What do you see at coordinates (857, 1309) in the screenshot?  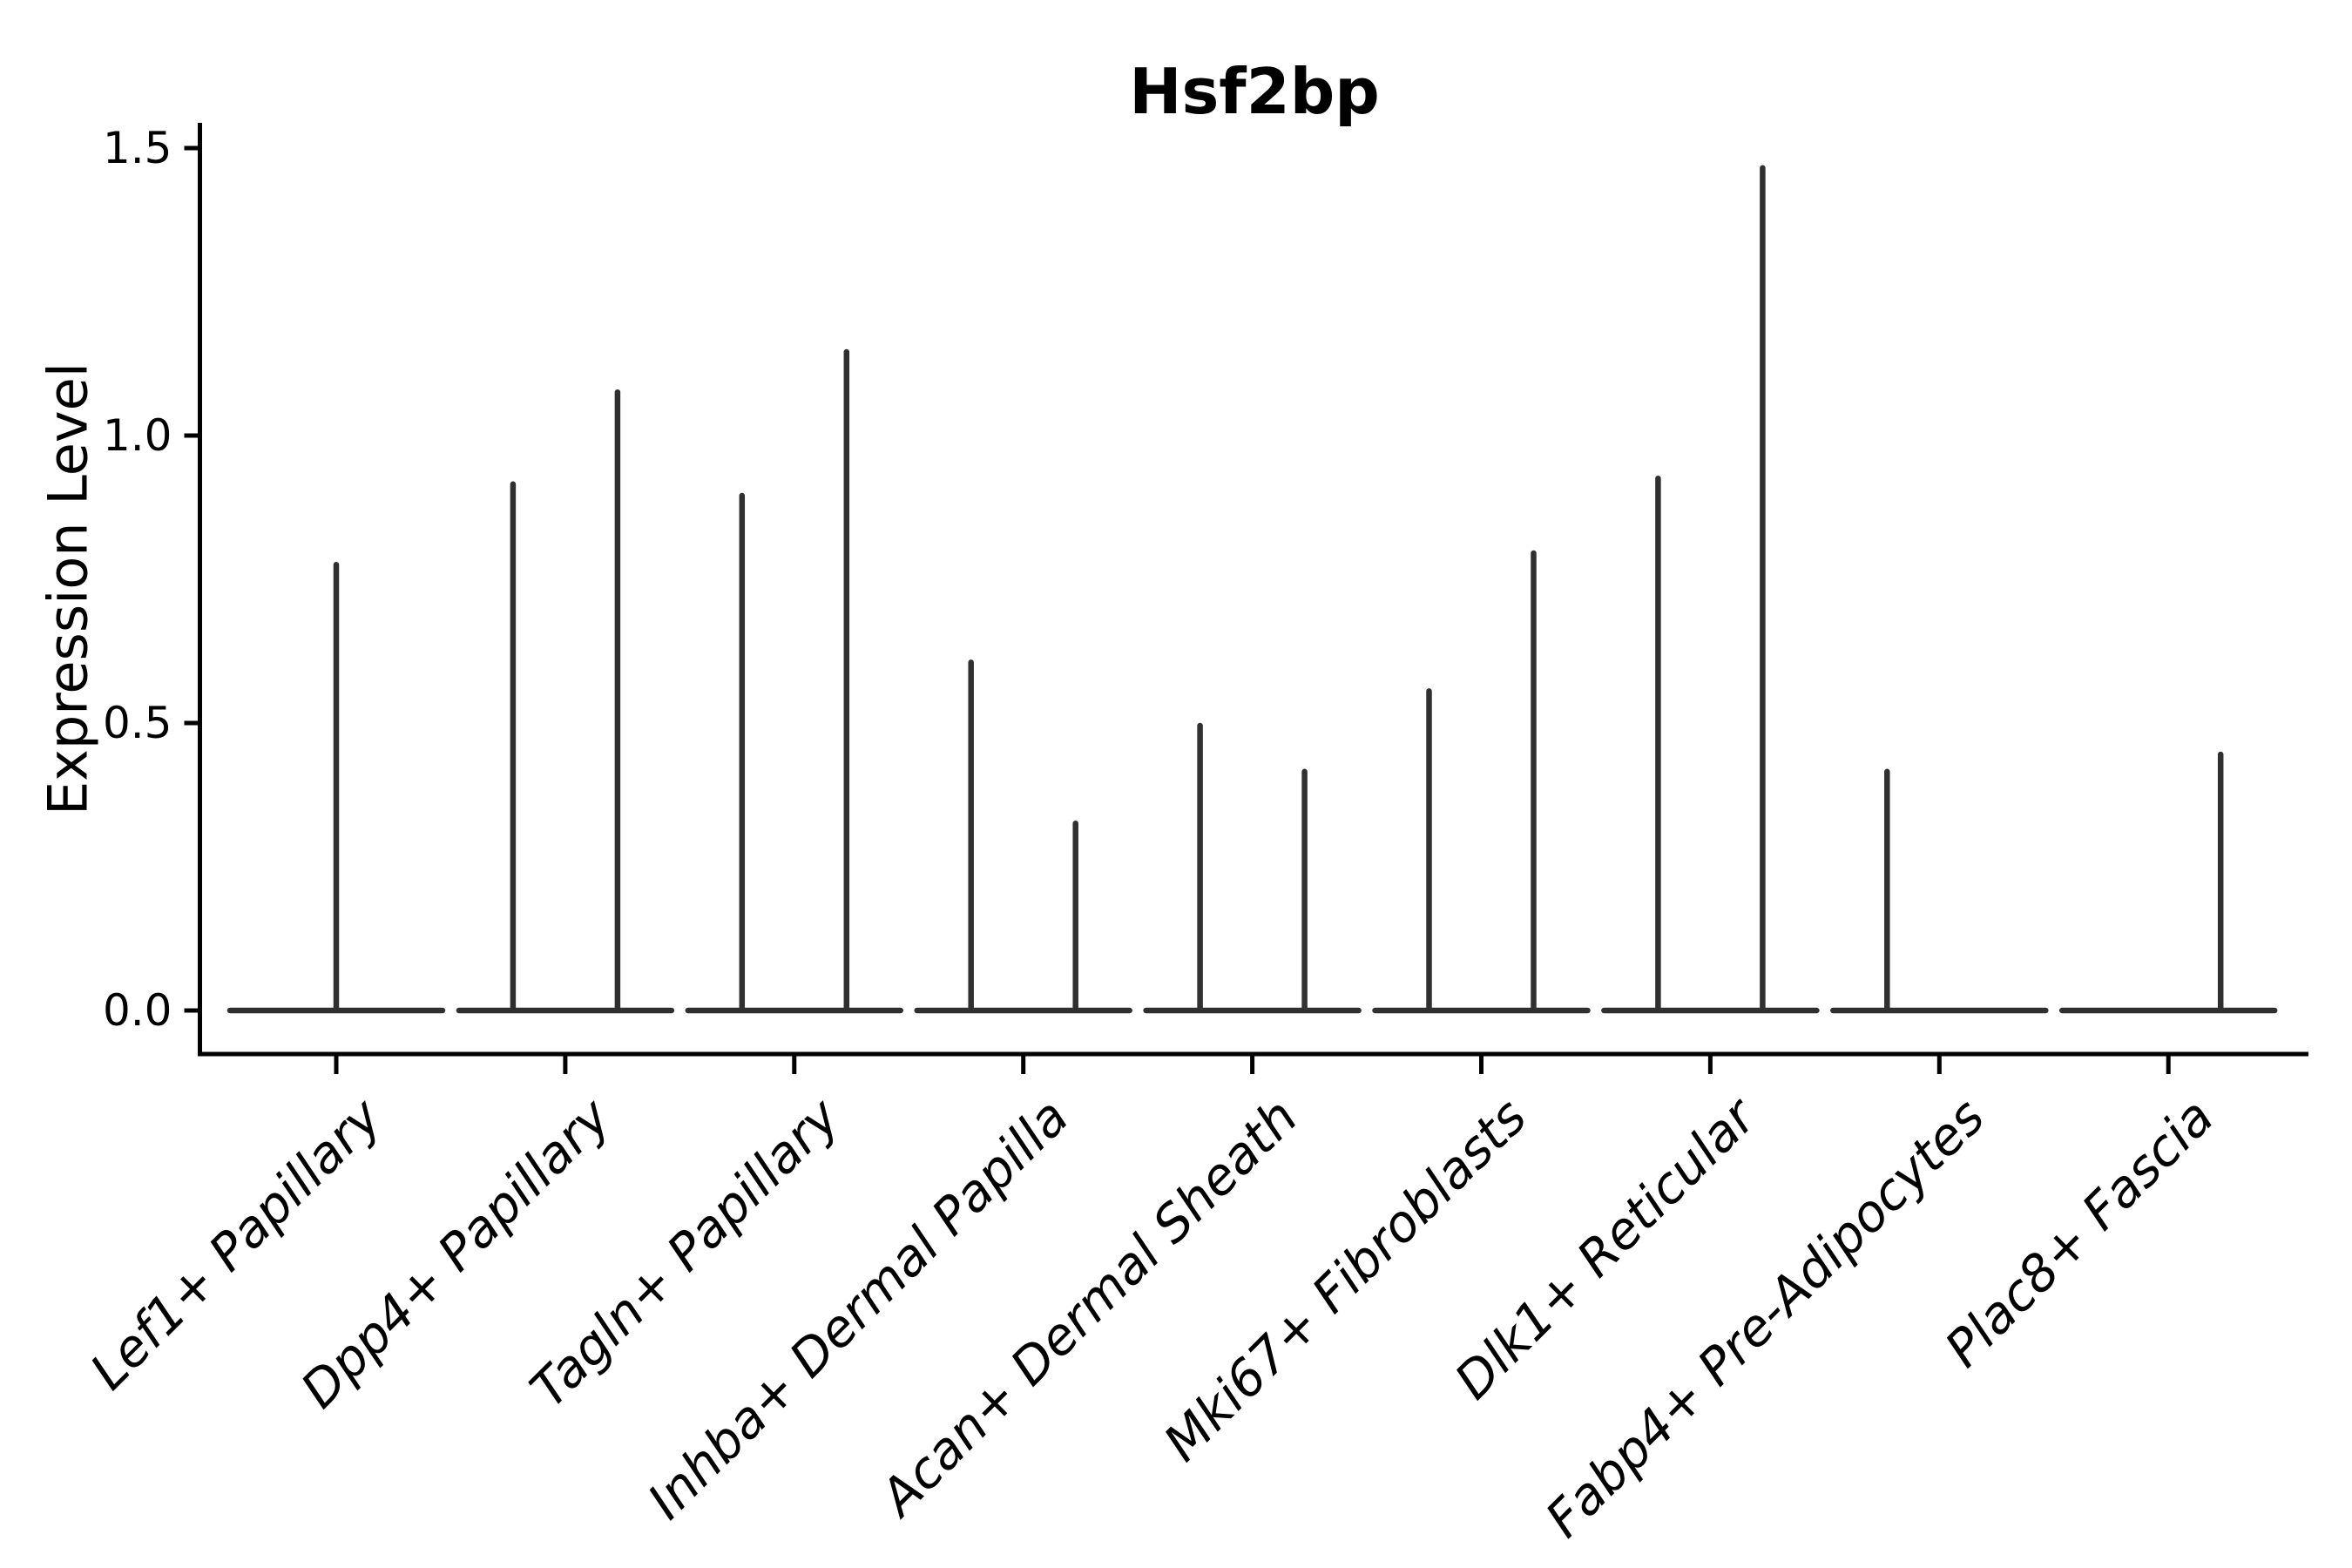 I see `x-category-label: Inhba+ Dermal Papilla` at bounding box center [857, 1309].